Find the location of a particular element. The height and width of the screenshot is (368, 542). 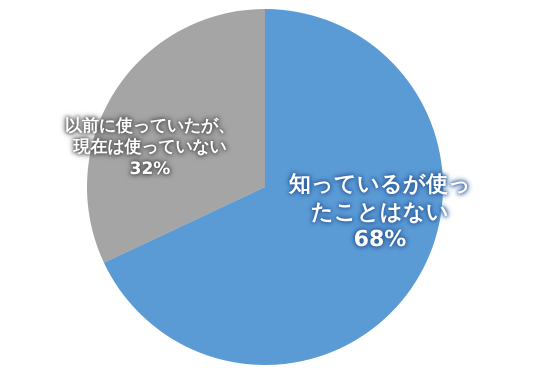

data-label: 68% is located at coordinates (380, 240).